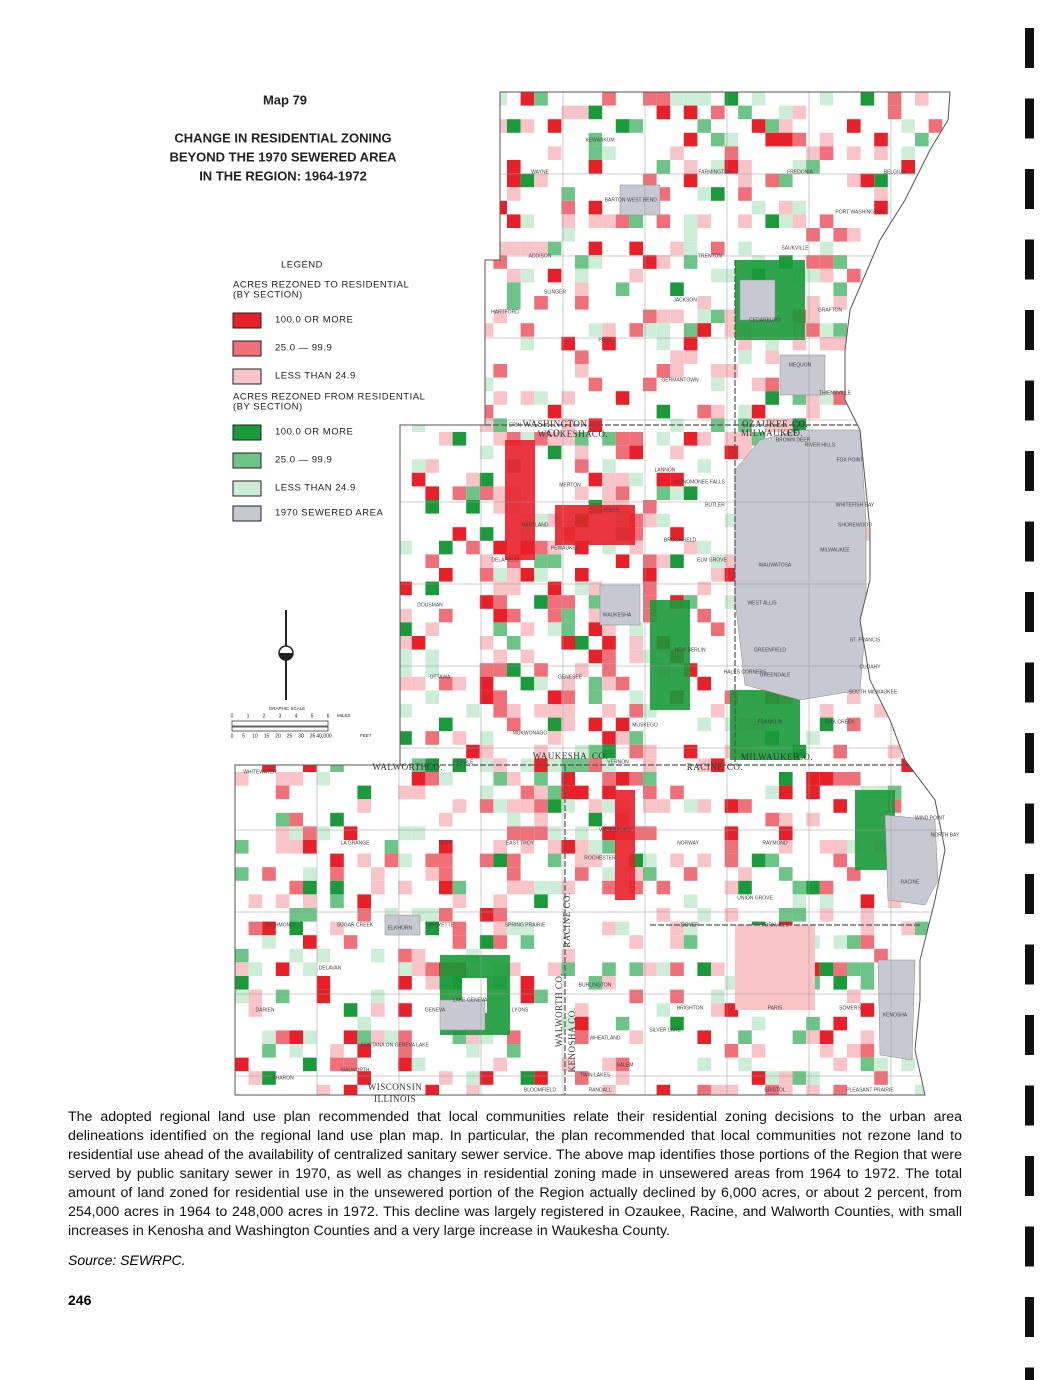 The height and width of the screenshot is (1380, 1060). I want to click on place-label: GRAFTON, so click(830, 310).